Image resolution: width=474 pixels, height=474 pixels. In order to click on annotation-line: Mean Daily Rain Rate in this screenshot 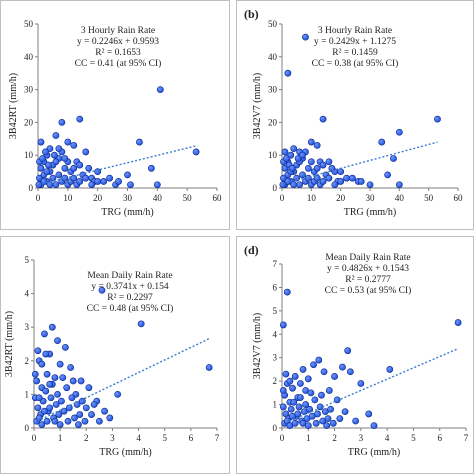, I will do `click(367, 258)`.